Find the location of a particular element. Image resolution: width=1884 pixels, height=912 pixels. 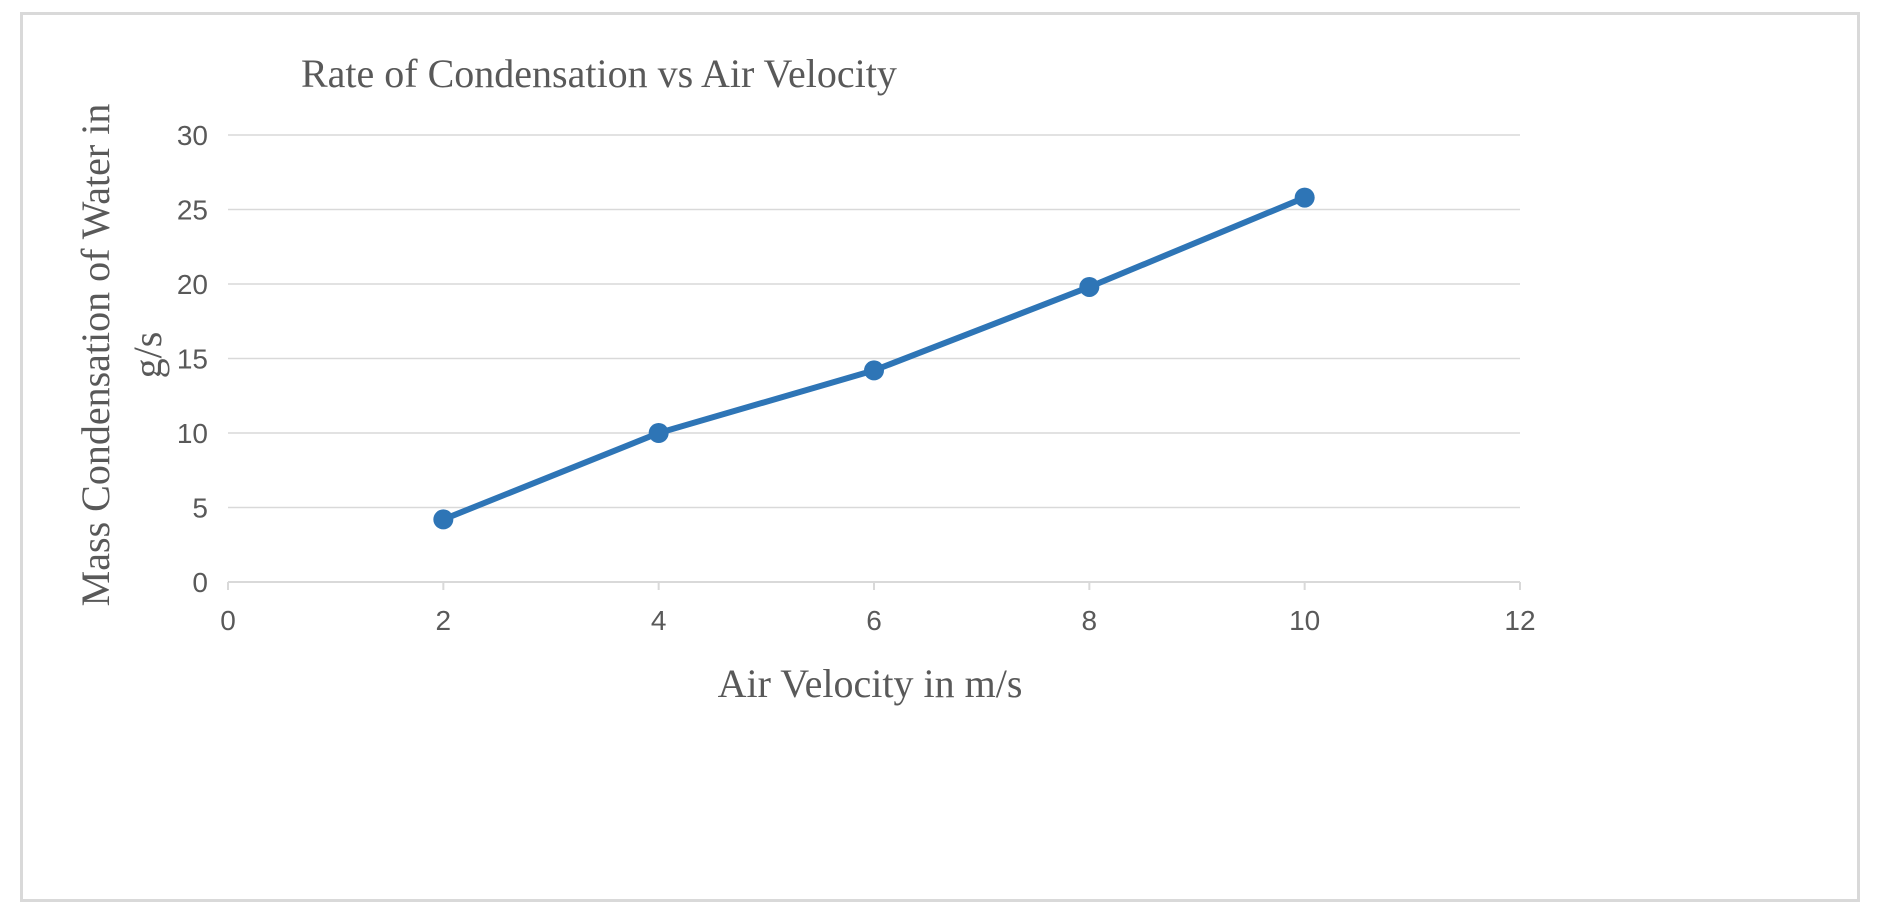

y-tick-label: 25 is located at coordinates (192, 210).